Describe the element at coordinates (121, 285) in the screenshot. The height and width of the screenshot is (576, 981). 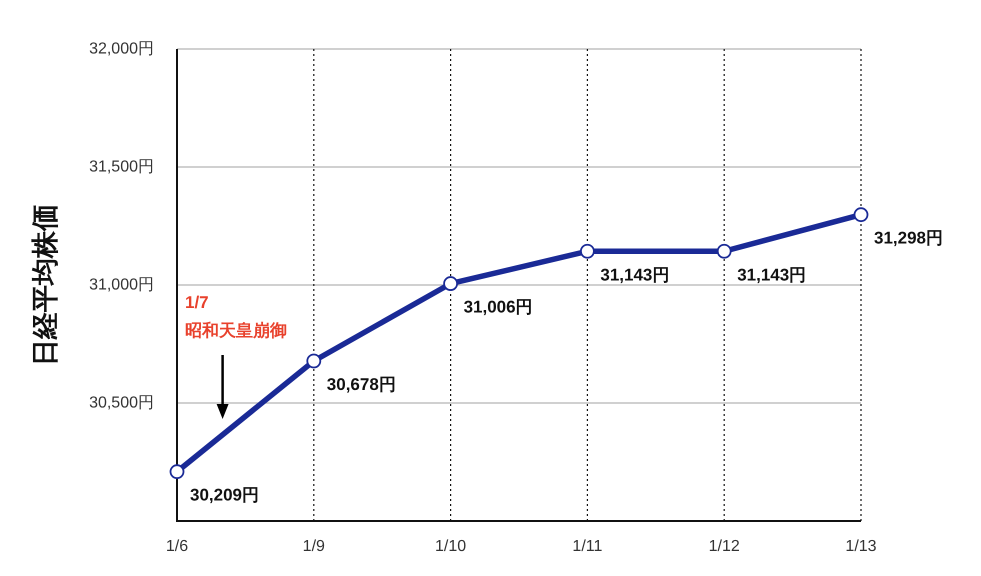
I see `y-tick-label: 31,000円` at that location.